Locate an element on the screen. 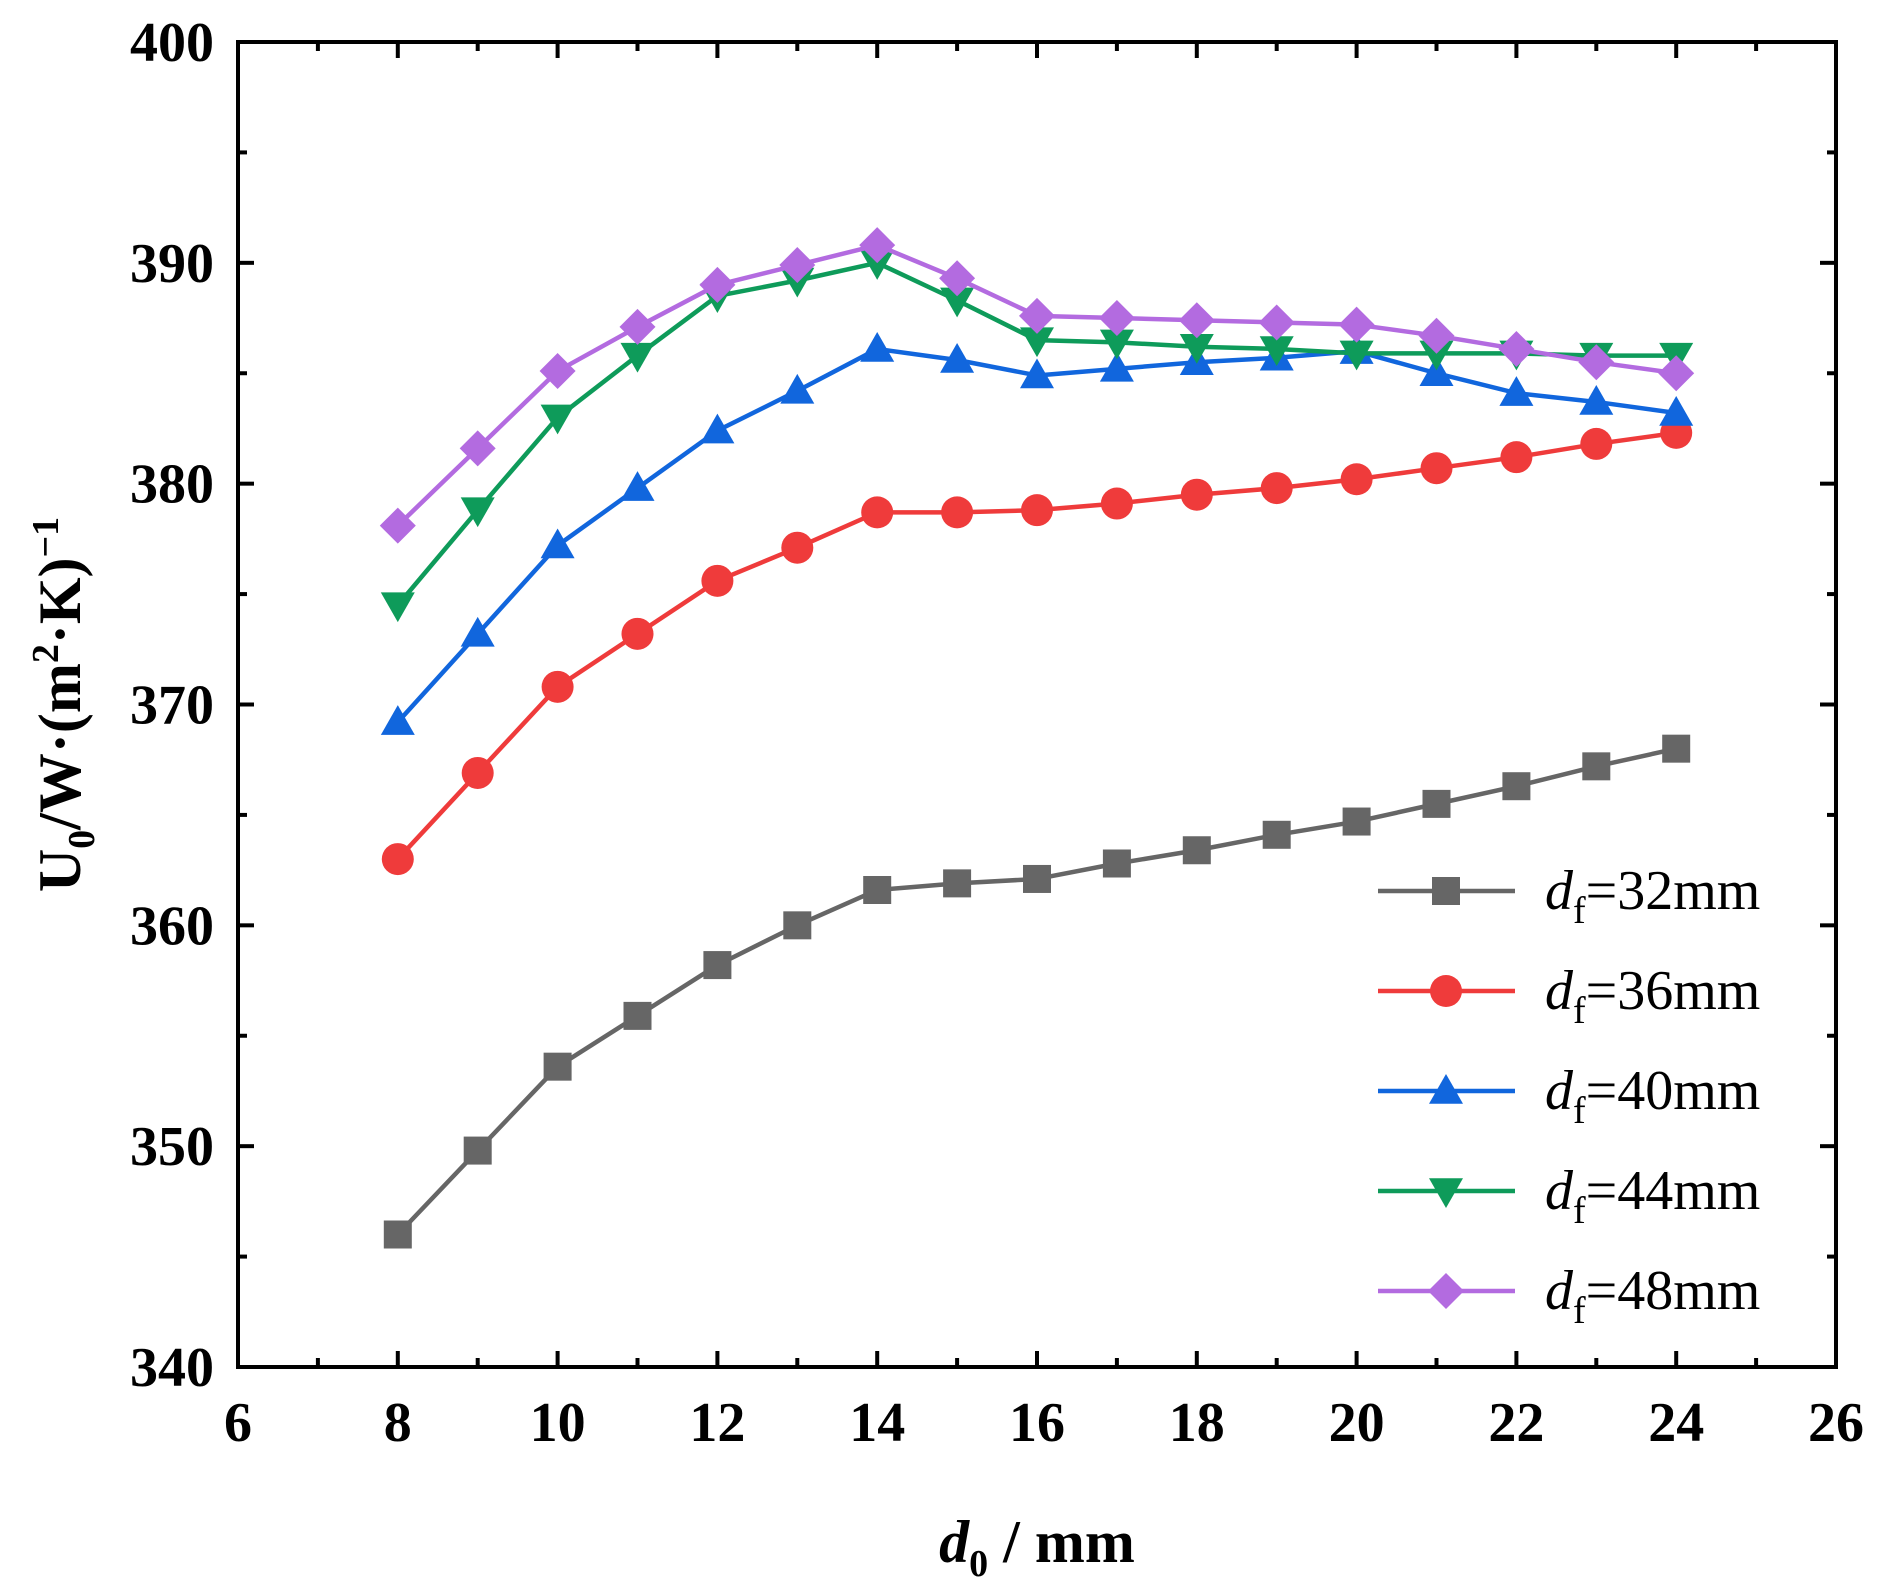 Image resolution: width=1877 pixels, height=1588 pixels. legend-label-suffix: =36mm is located at coordinates (1673, 991).